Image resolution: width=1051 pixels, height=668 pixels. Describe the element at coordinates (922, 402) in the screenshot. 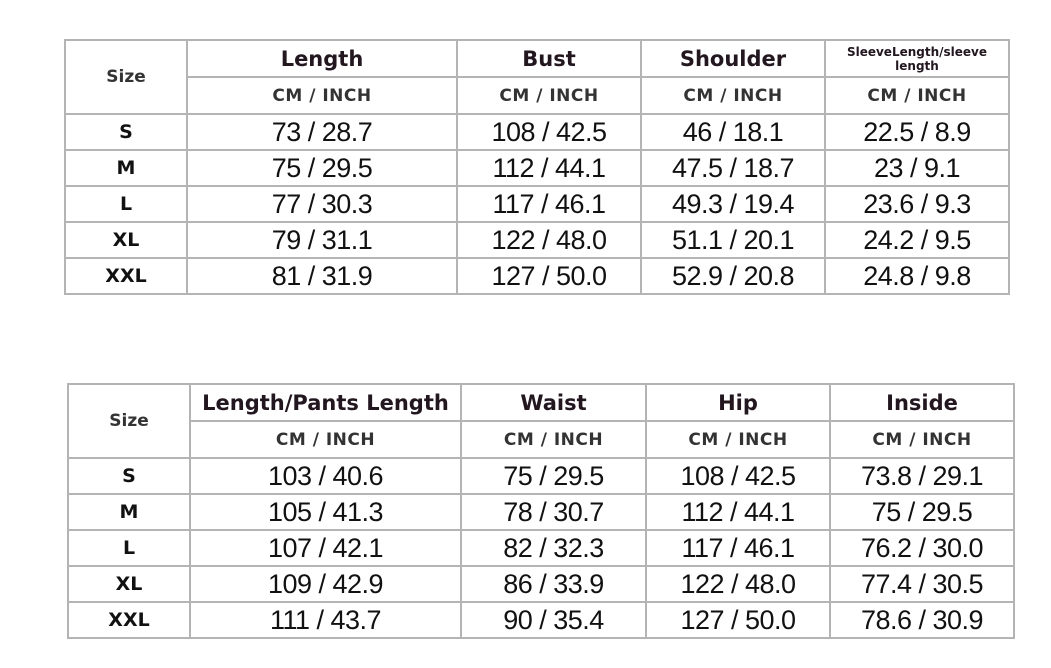

I see `column-header: Inside` at that location.